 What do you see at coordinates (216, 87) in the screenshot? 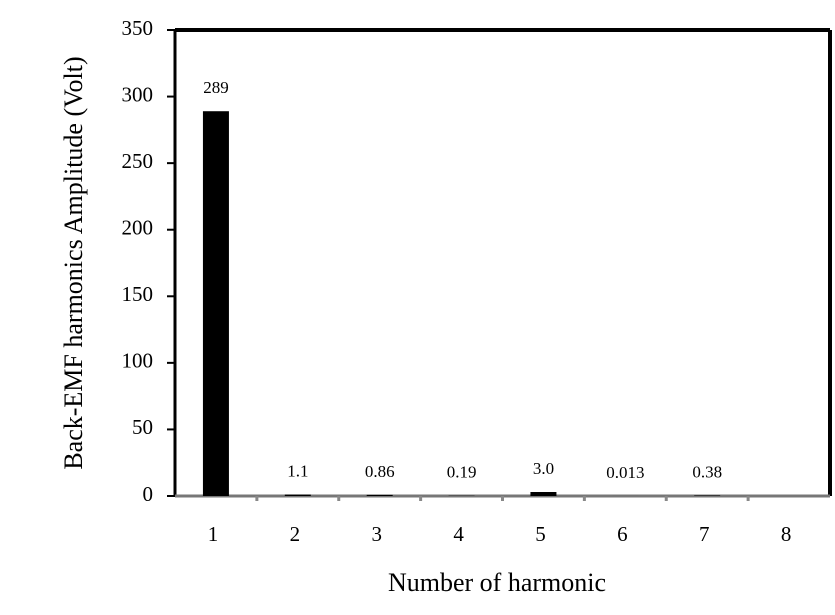
I see `value-label: 289` at bounding box center [216, 87].